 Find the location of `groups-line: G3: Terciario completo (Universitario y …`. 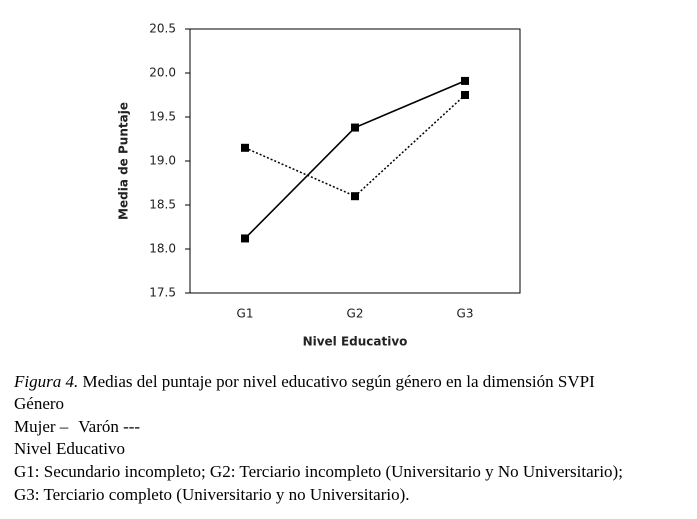

groups-line: G3: Terciario completo (Universitario y … is located at coordinates (212, 494).